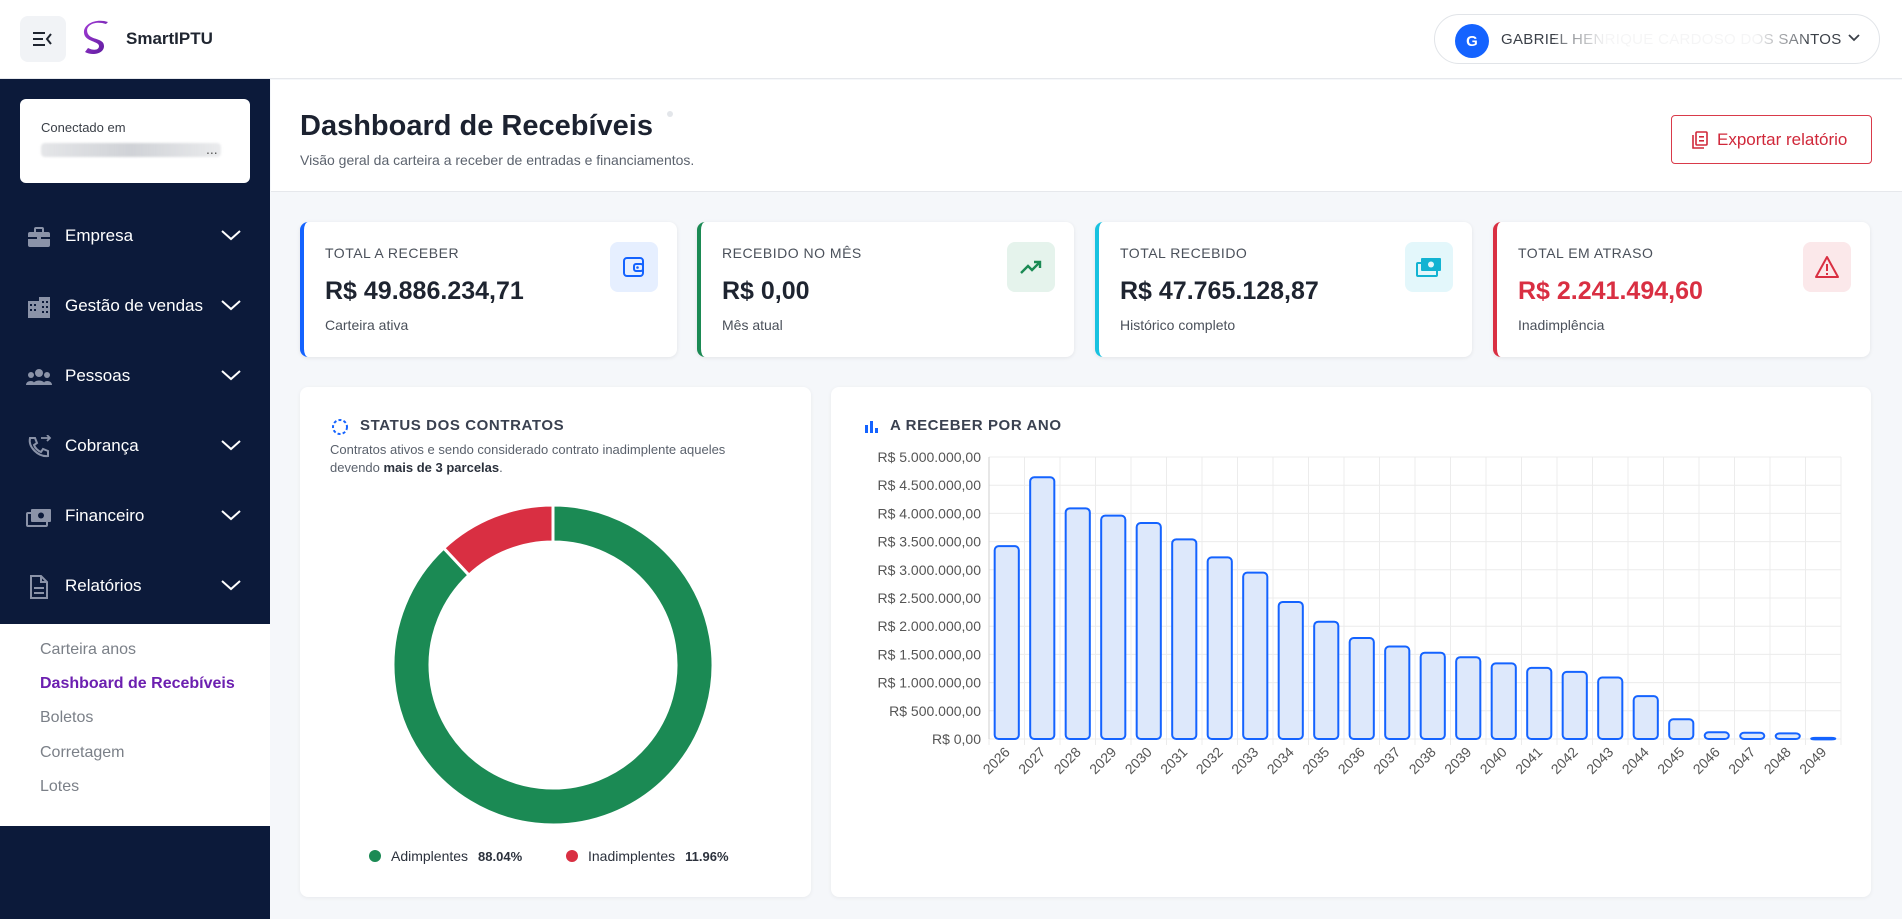  What do you see at coordinates (131, 150) in the screenshot?
I see `connected-value-redacted` at bounding box center [131, 150].